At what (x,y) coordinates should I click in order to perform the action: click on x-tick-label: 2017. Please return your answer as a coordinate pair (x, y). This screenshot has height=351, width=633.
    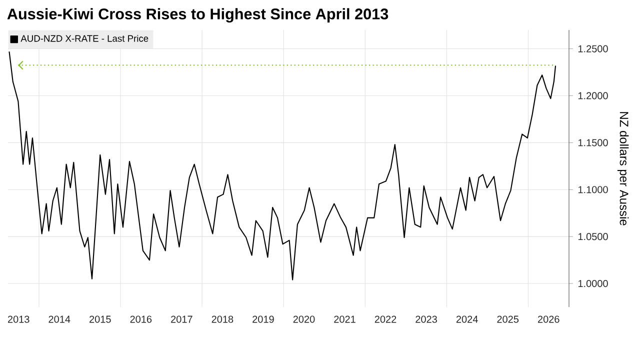
    Looking at the image, I should click on (181, 319).